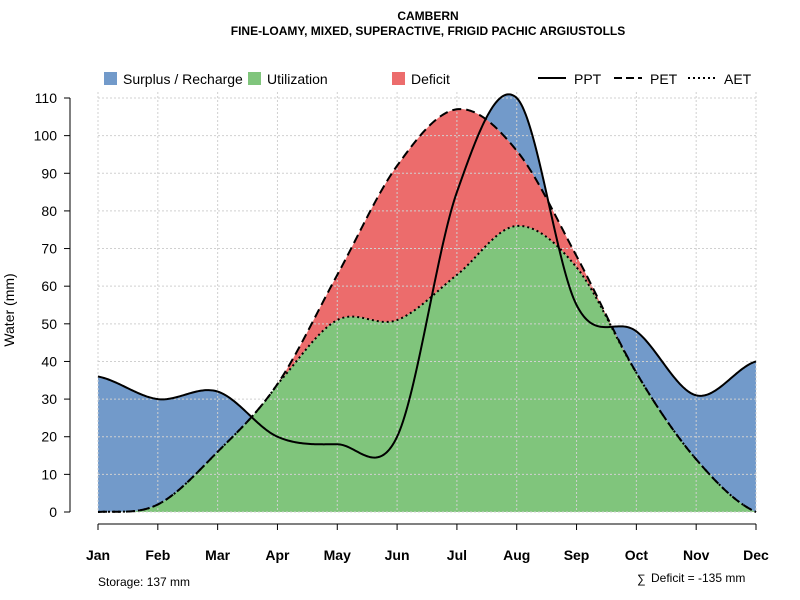 This screenshot has height=600, width=800. I want to click on x-tick-label-may: May, so click(337, 555).